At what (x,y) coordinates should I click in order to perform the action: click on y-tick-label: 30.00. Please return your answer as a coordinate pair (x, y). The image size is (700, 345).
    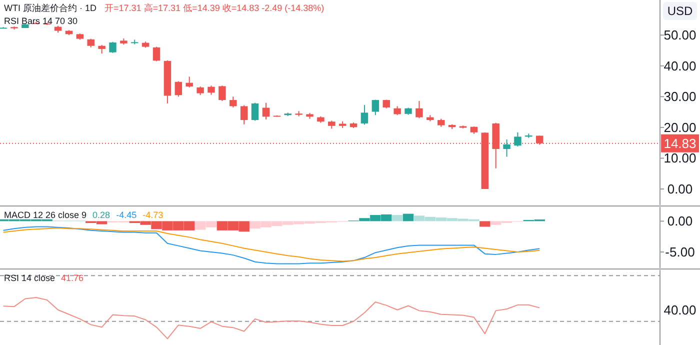
    Looking at the image, I should click on (680, 96).